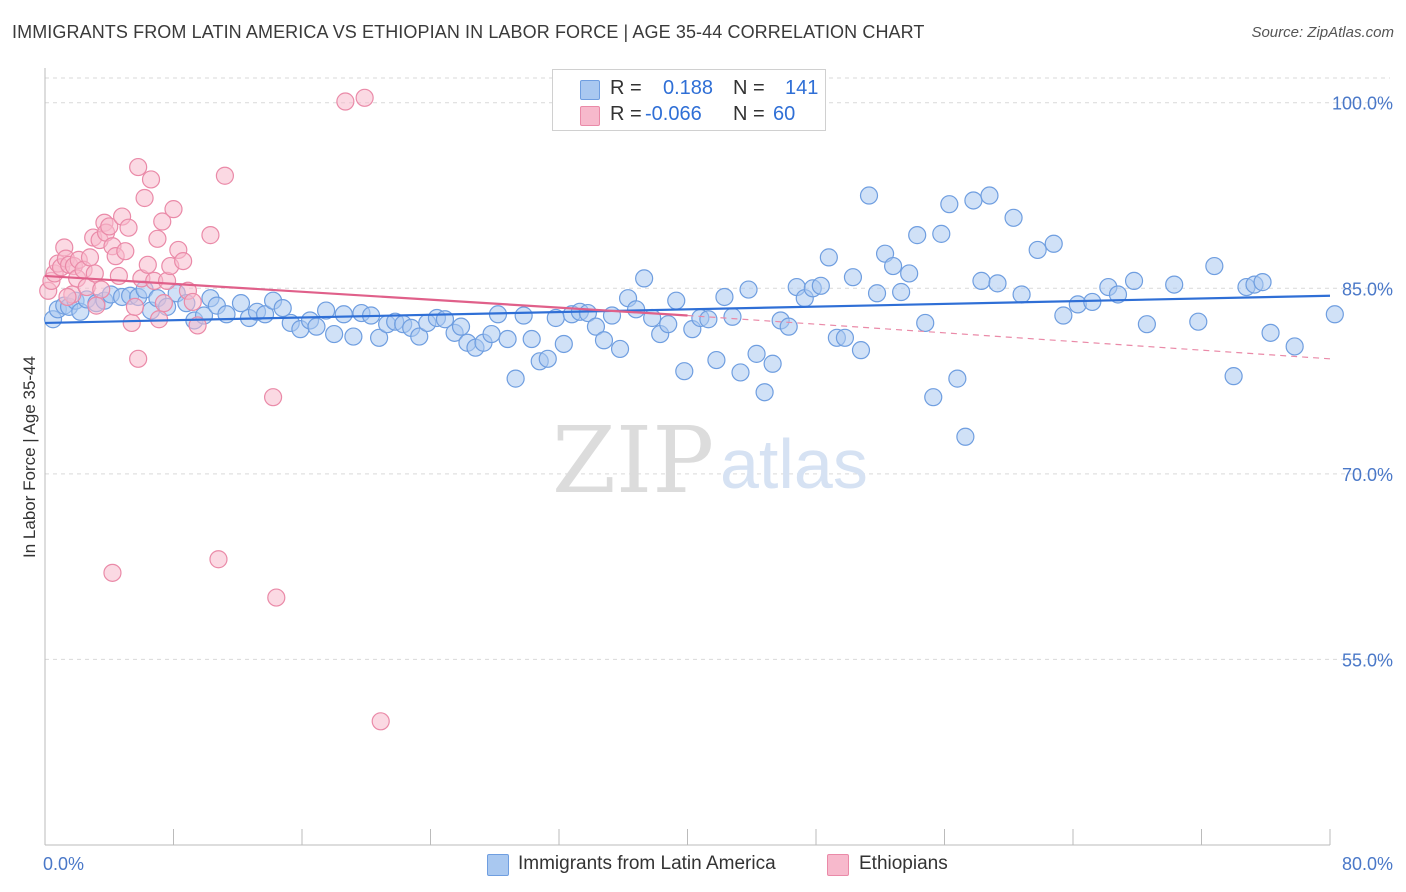 The width and height of the screenshot is (1406, 892). I want to click on r-value: 0.188, so click(688, 88).